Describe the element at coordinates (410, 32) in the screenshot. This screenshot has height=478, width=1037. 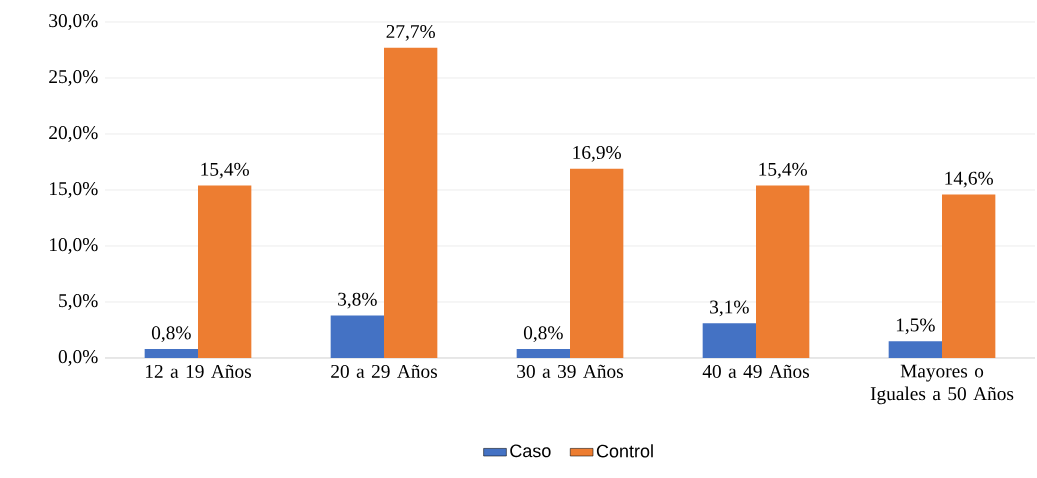
I see `data-label: 27,7%` at that location.